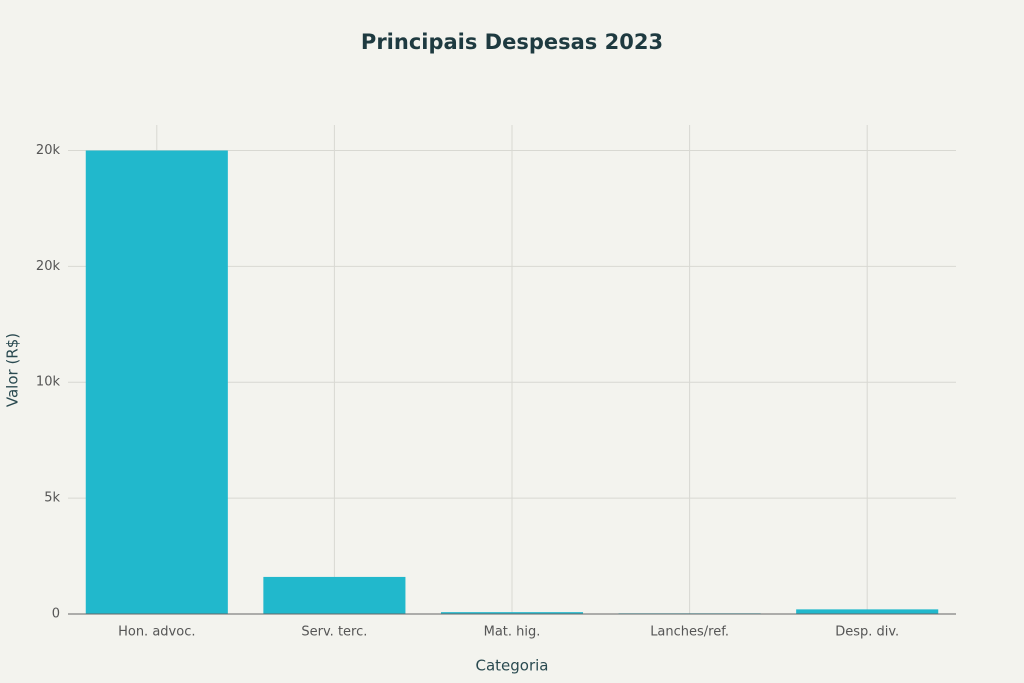 This screenshot has width=1024, height=683. What do you see at coordinates (512, 632) in the screenshot?
I see `x-tick-label: Mat. hig.` at bounding box center [512, 632].